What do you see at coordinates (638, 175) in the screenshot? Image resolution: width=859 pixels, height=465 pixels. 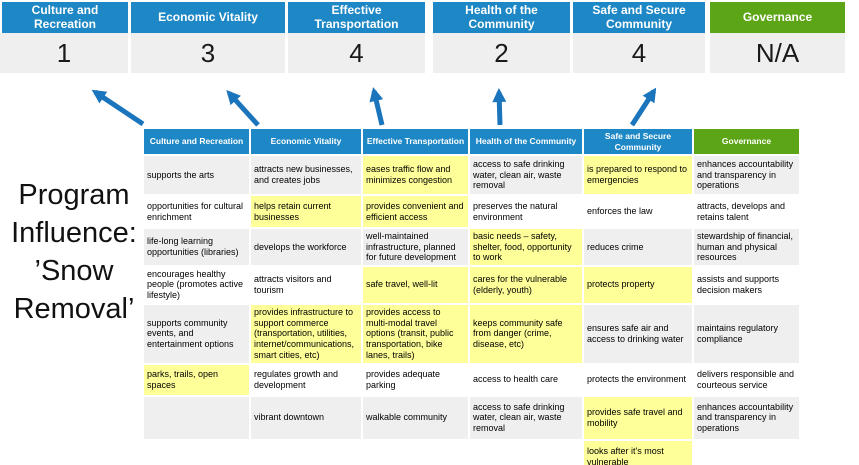 I see `matrix-cell: is prepared to respond to emergencies` at bounding box center [638, 175].